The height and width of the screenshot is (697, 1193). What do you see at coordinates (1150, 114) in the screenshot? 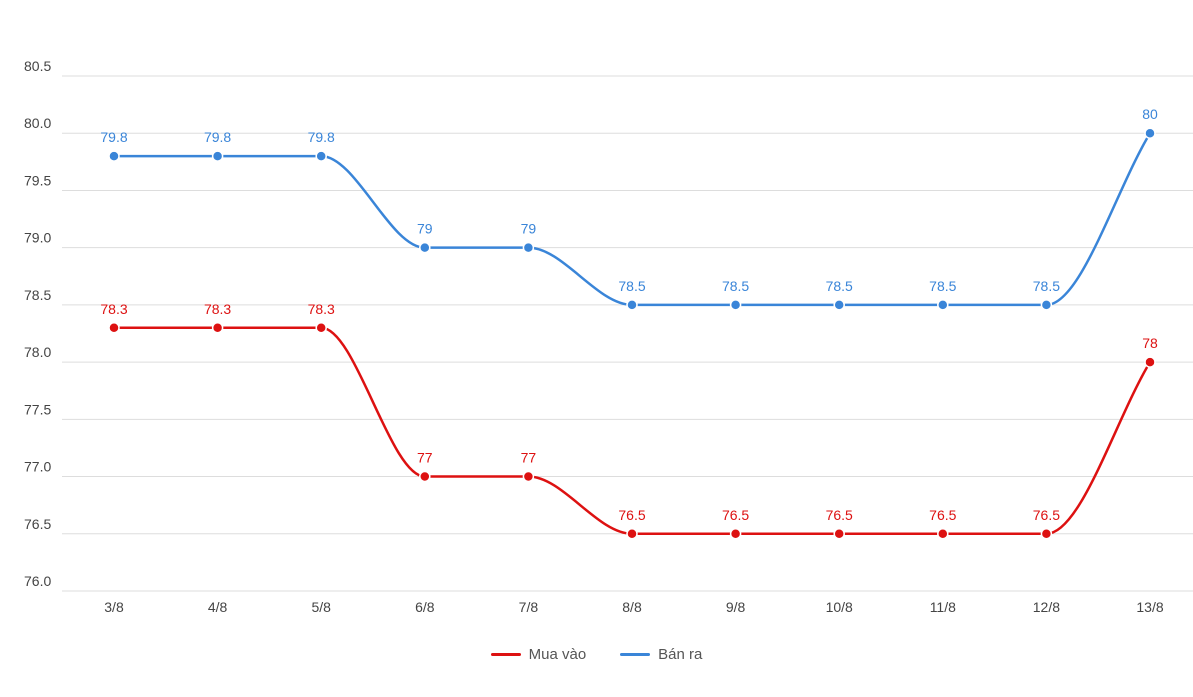
I see `data-label-ban-ra: 80` at bounding box center [1150, 114].